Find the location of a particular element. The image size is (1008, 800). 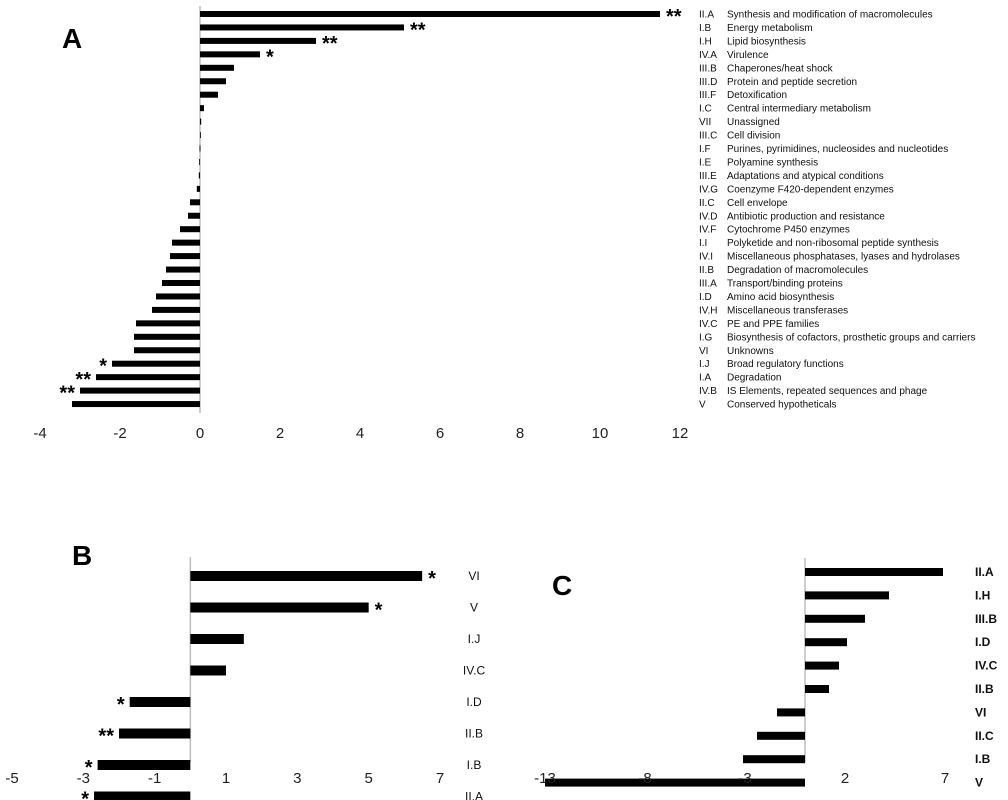

panel-a-name-2: Lipid biosynthesis is located at coordinates (766, 41).